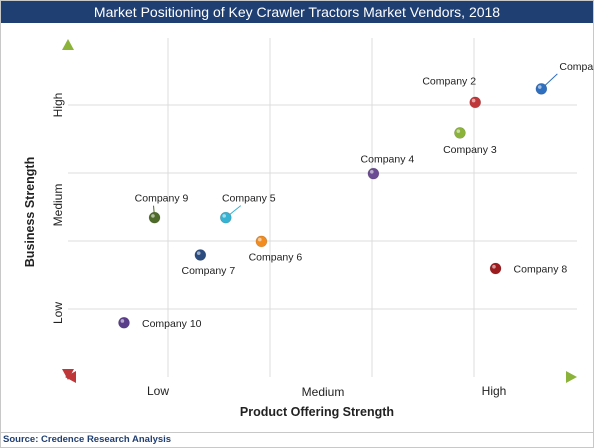 The height and width of the screenshot is (448, 594). Describe the element at coordinates (158, 391) in the screenshot. I see `x-zone-low: Low` at that location.